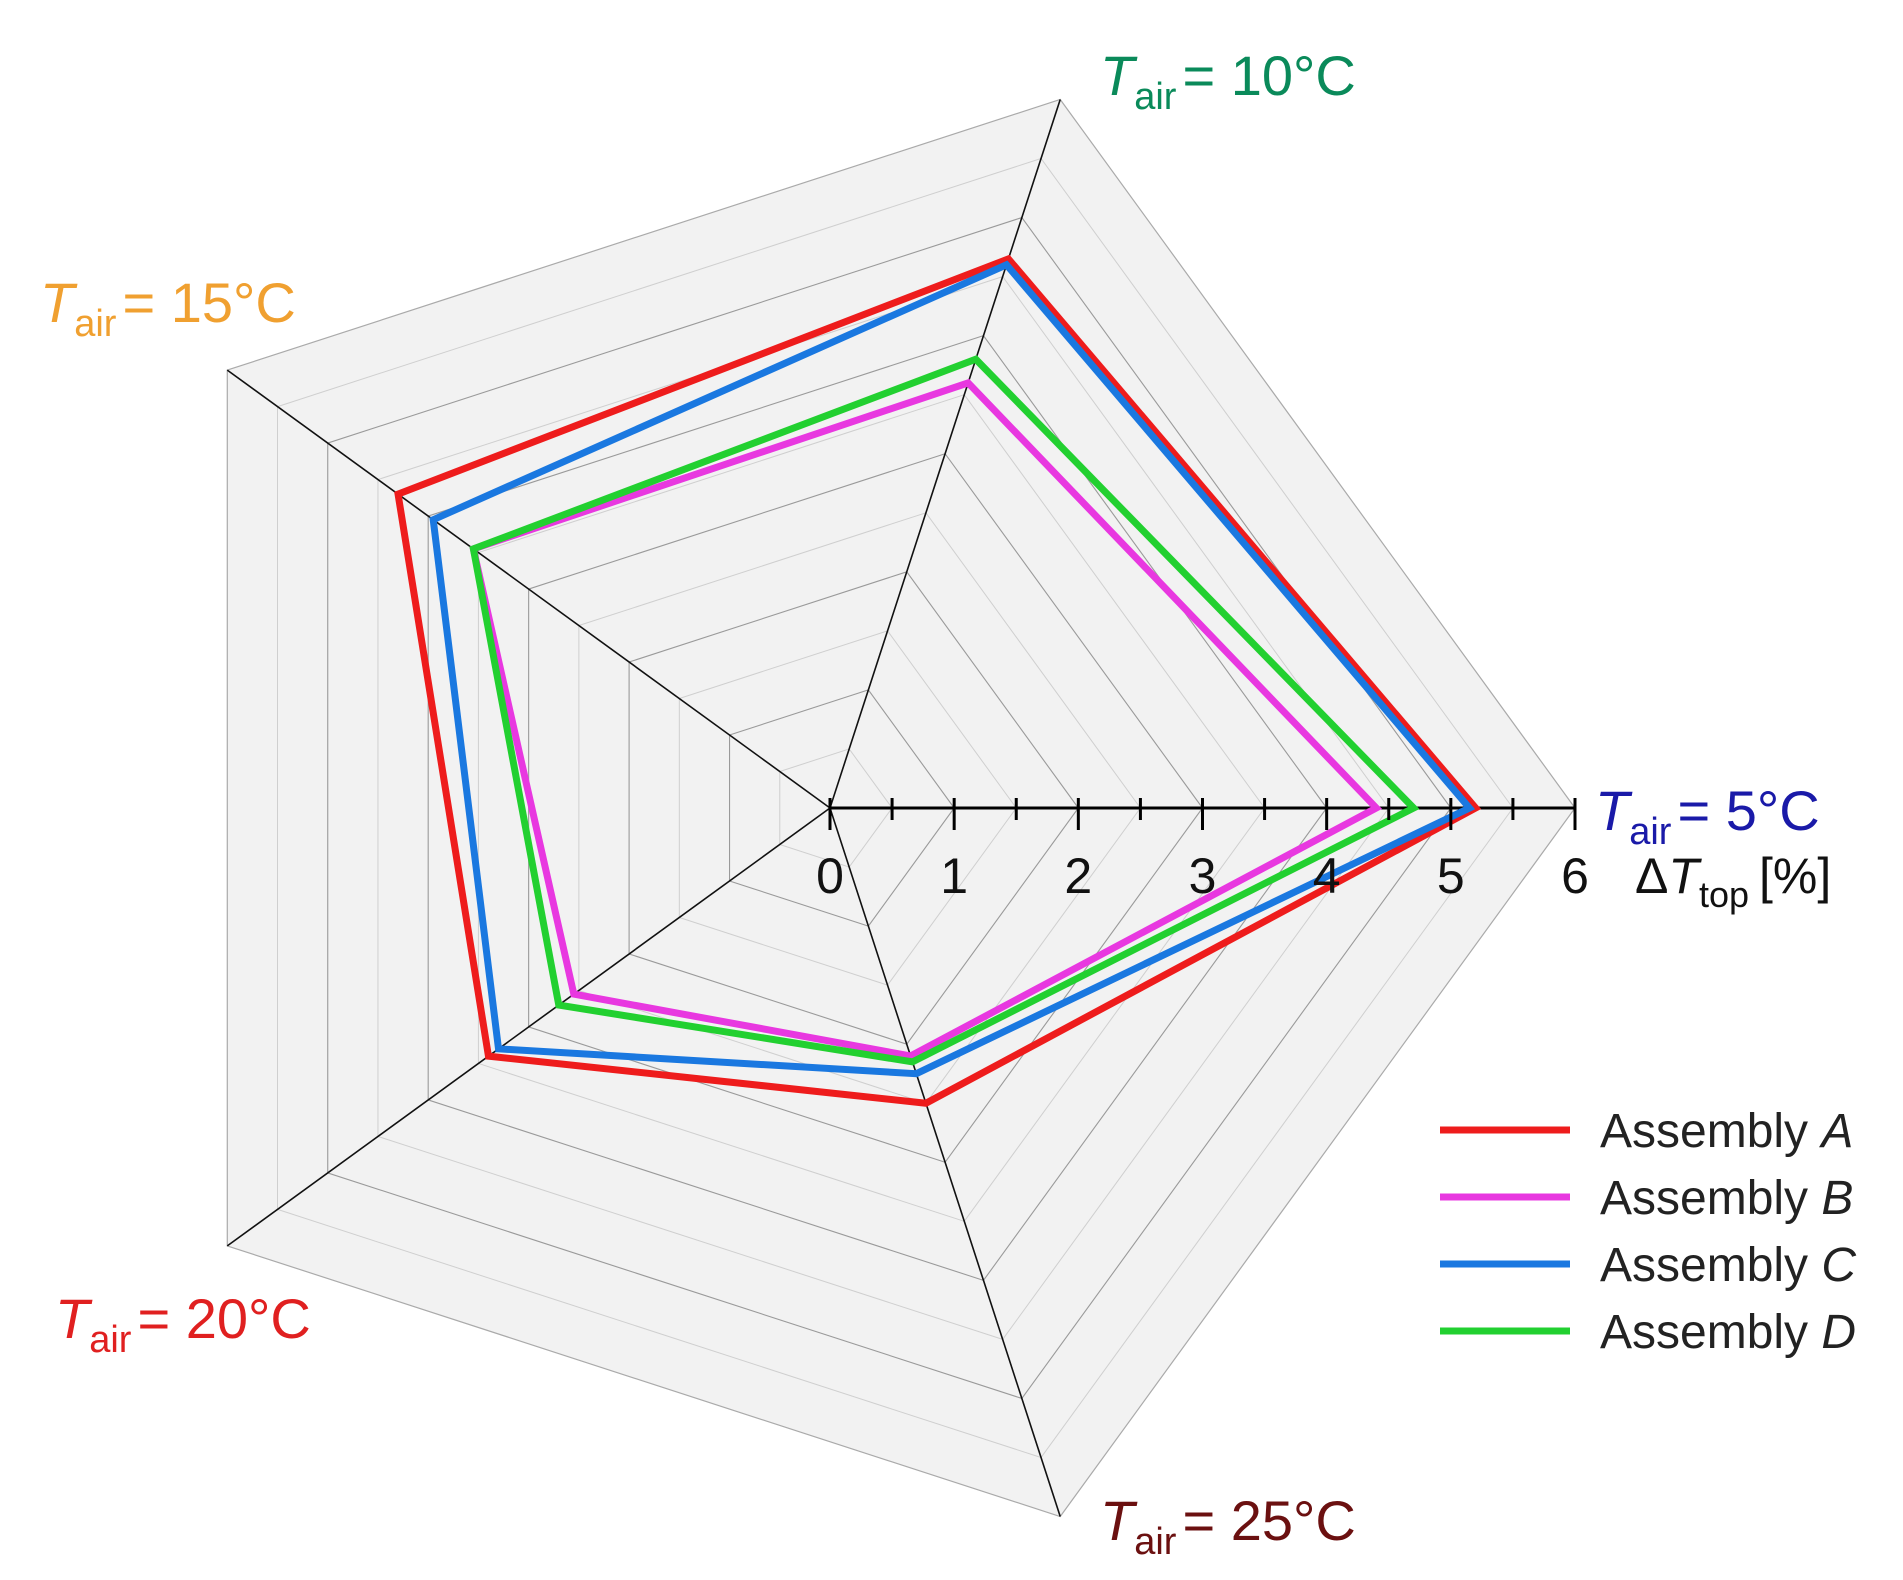  I want to click on tick-label-3: 3, so click(1203, 876).